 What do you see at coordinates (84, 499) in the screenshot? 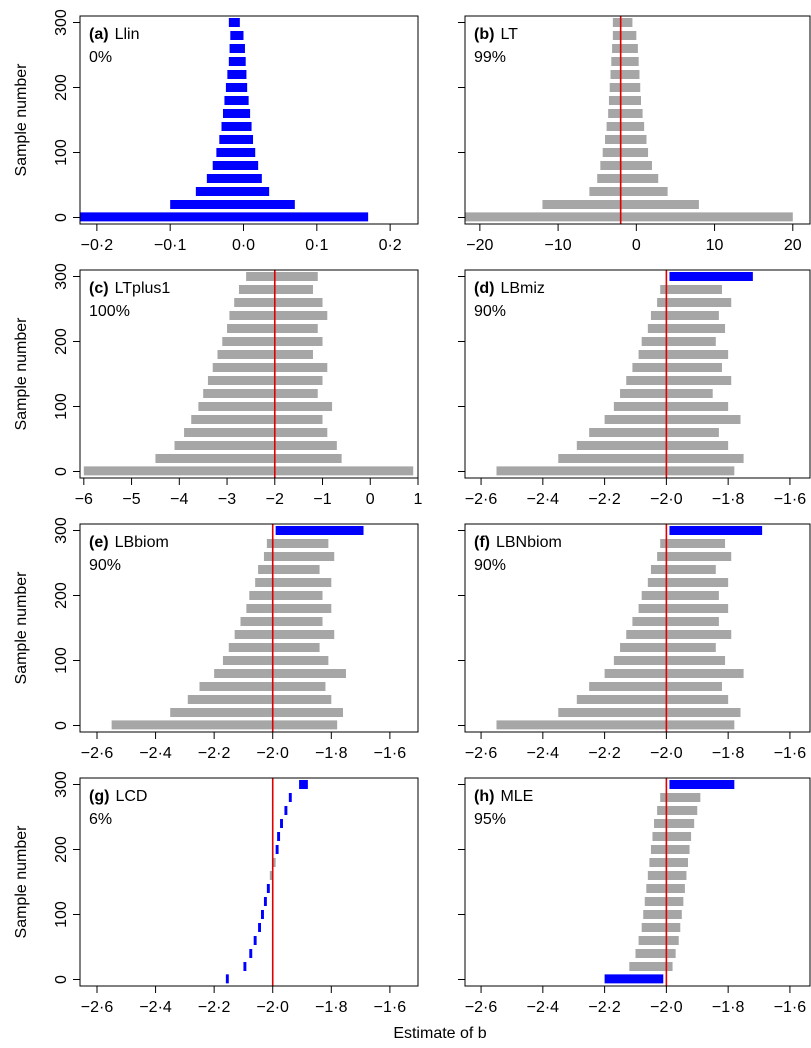
I see `x-tick-label: −6` at bounding box center [84, 499].